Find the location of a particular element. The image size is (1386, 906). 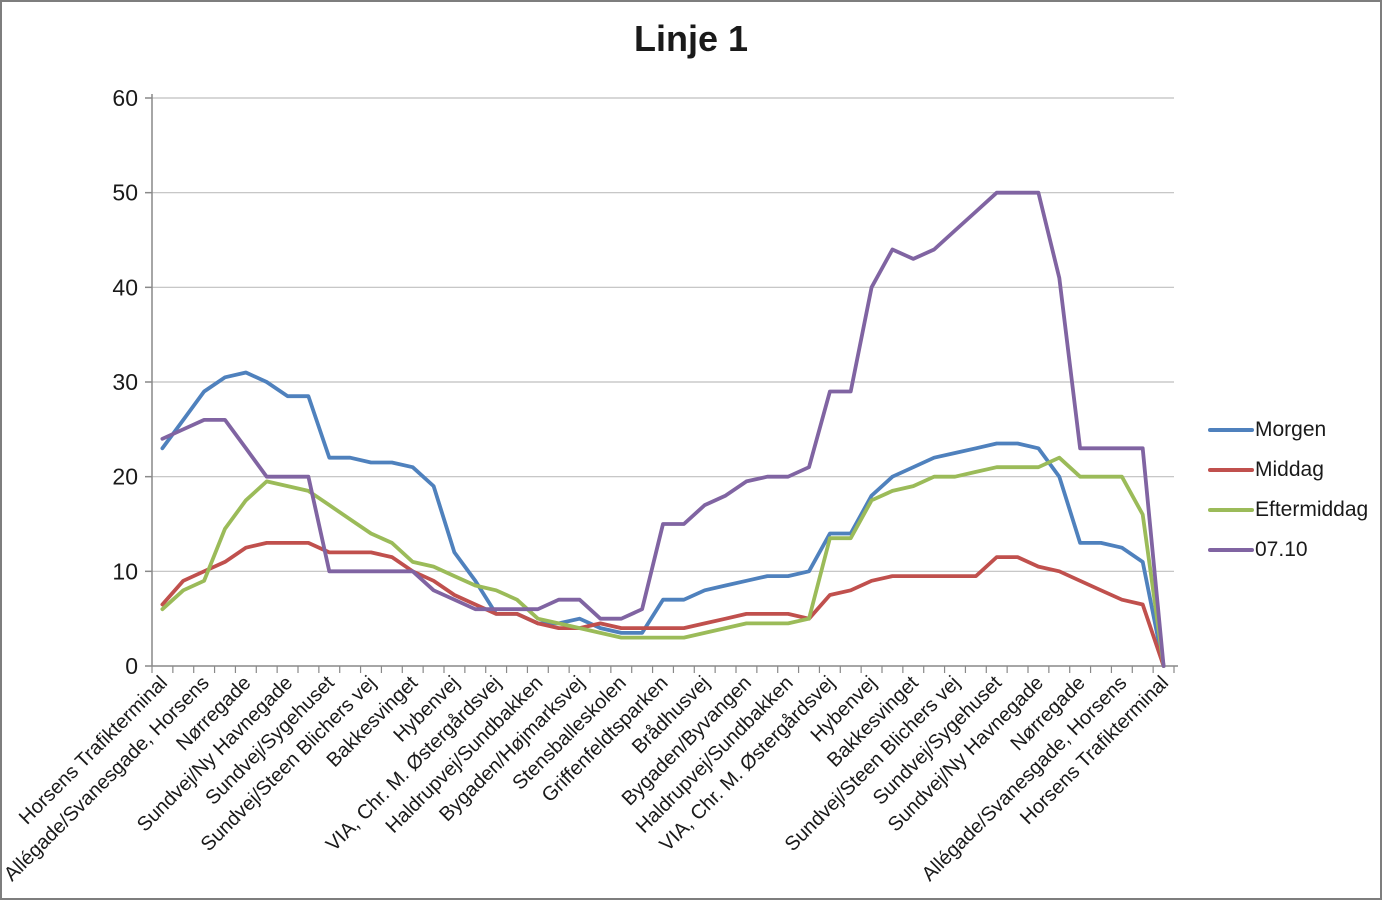

legend-line-swatch-morgen is located at coordinates (1231, 430).